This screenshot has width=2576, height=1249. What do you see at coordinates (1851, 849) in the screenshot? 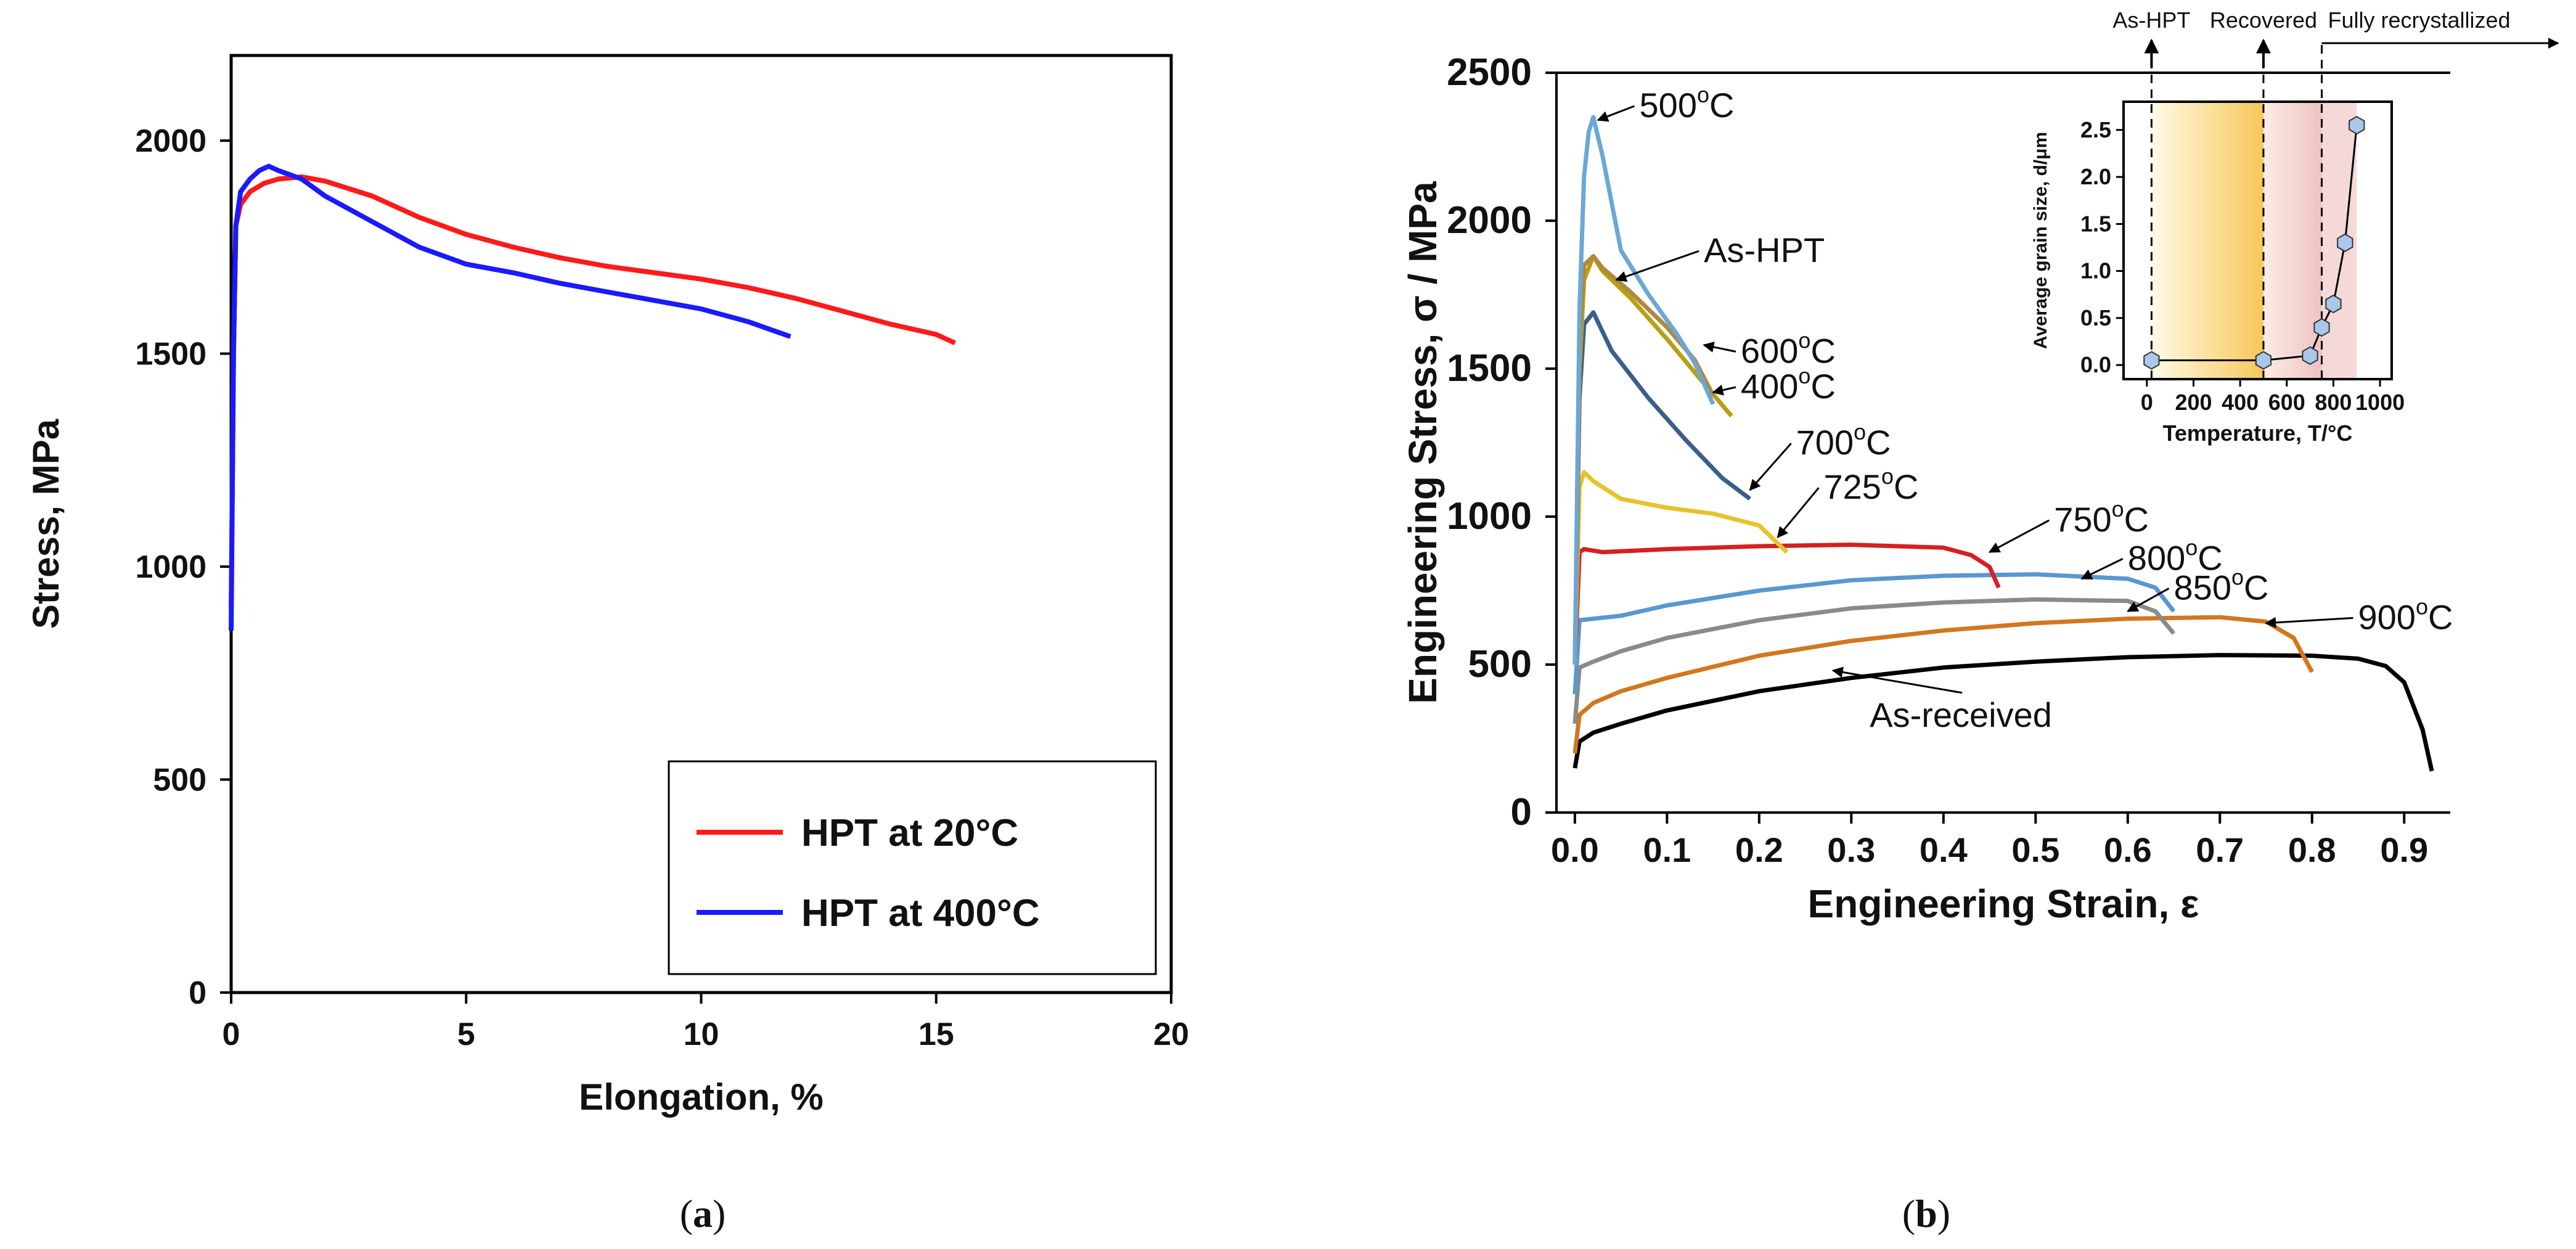
I see `chart-b-xtick-label: 0.3` at bounding box center [1851, 849].